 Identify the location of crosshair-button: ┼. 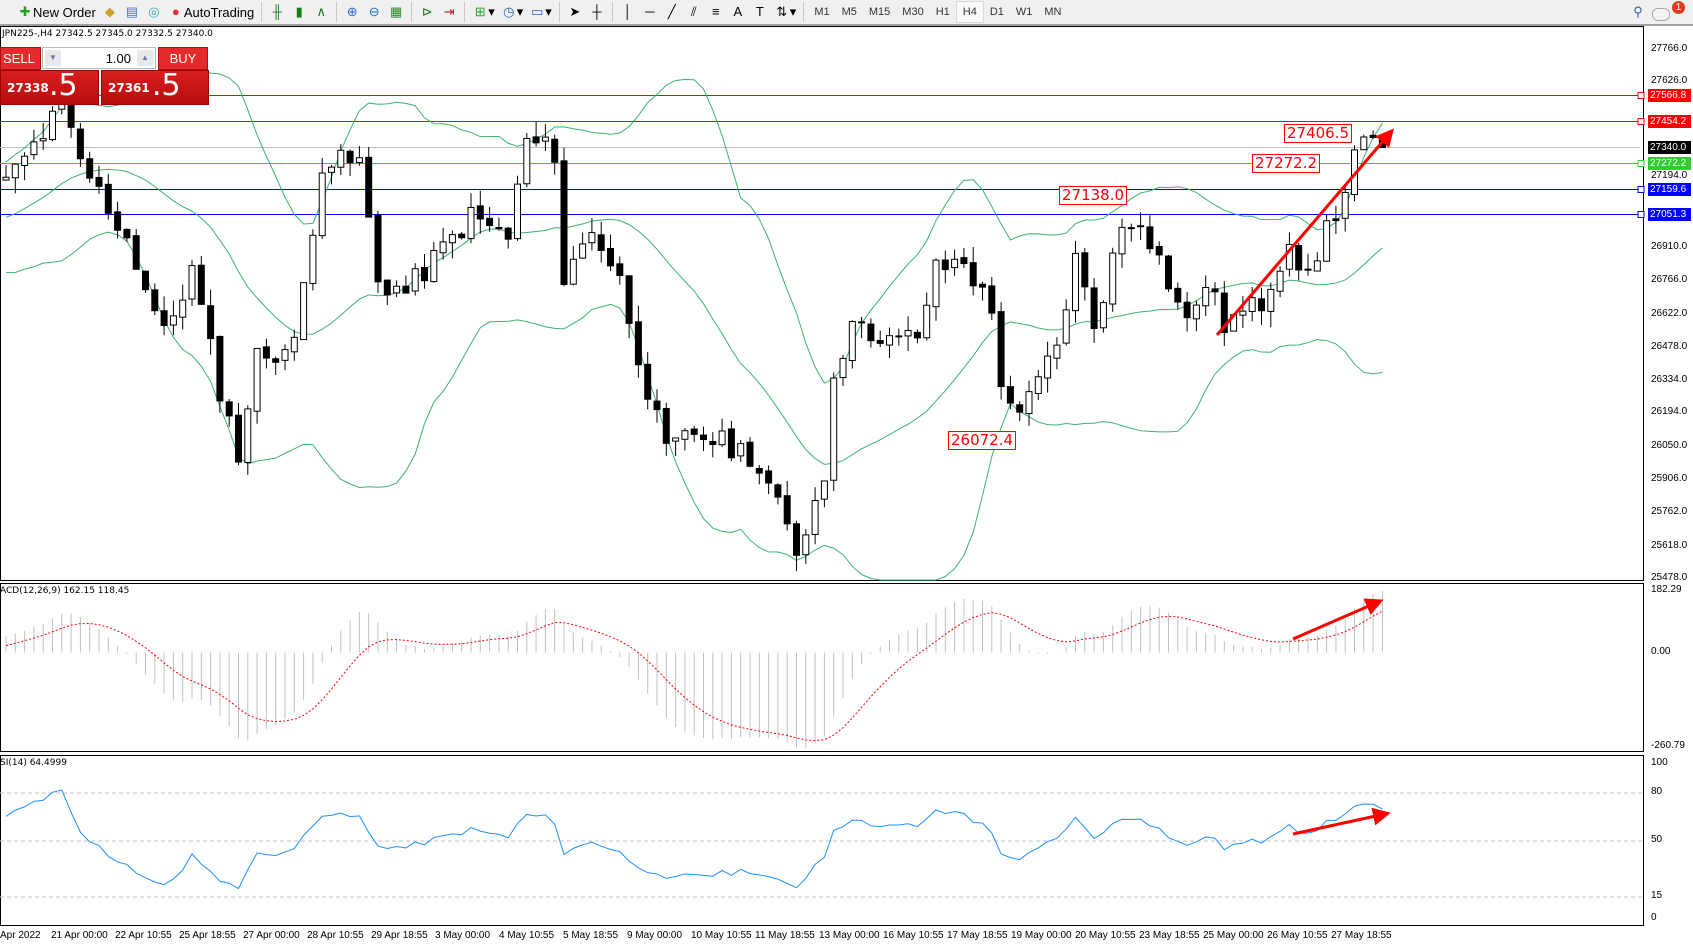
(597, 12).